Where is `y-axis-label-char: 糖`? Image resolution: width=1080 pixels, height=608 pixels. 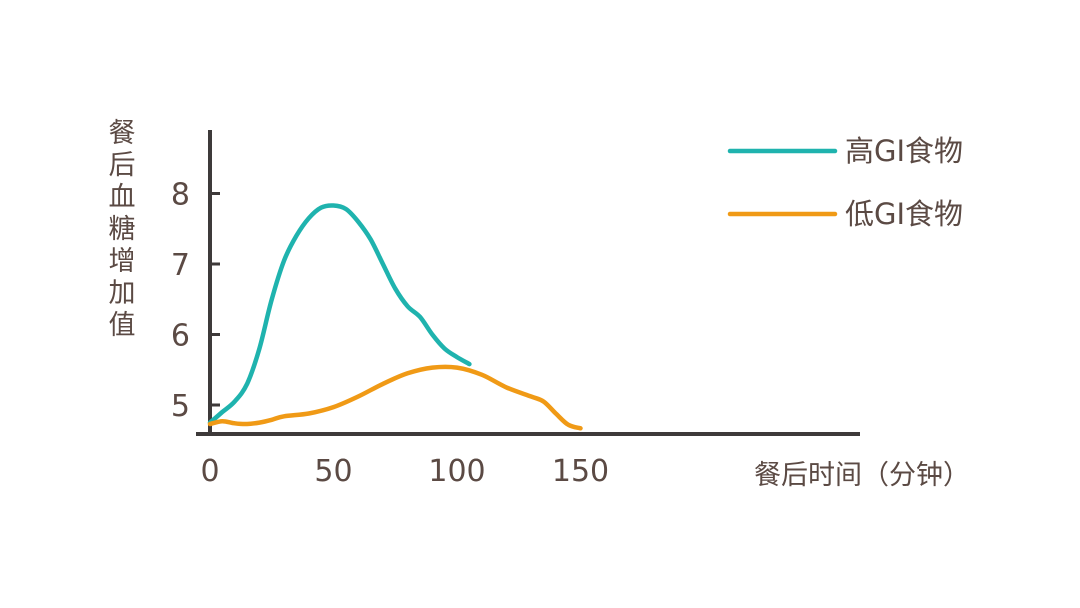 y-axis-label-char: 糖 is located at coordinates (122, 229).